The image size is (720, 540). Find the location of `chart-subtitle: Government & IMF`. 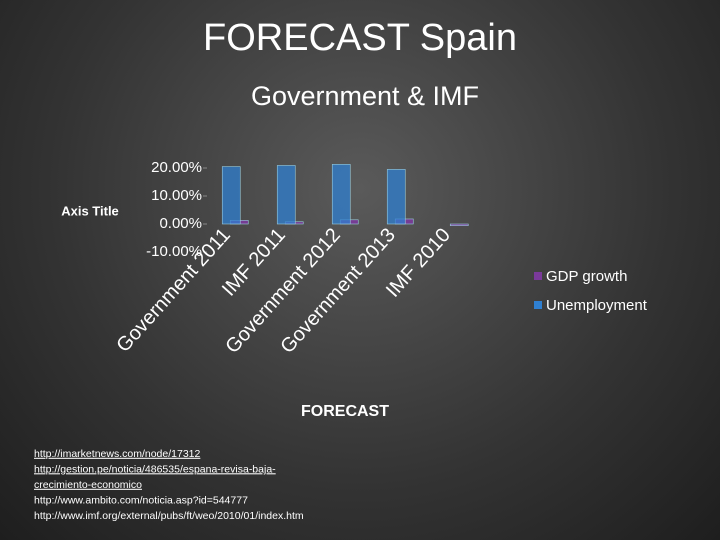

chart-subtitle: Government & IMF is located at coordinates (365, 96).